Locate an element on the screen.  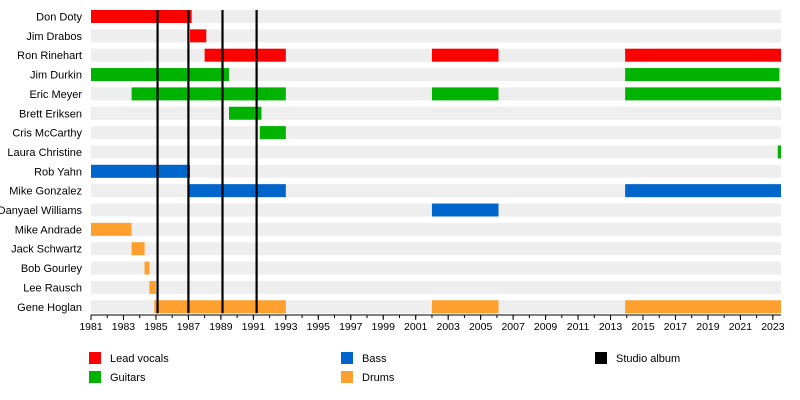
member-label: Rob Yahn is located at coordinates (58, 172).